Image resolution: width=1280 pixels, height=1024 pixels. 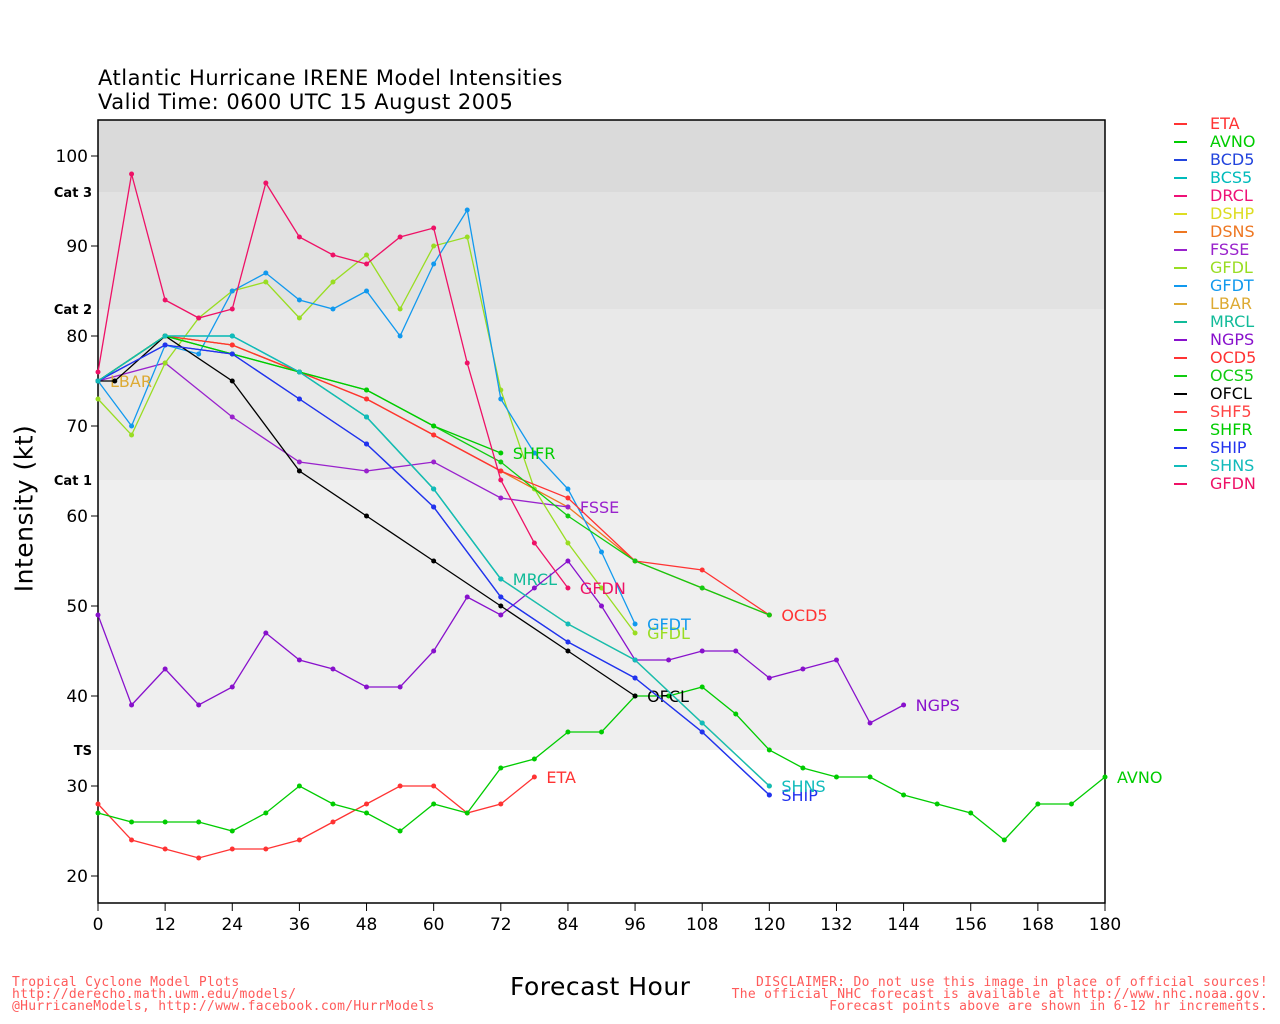 What do you see at coordinates (1139, 777) in the screenshot?
I see `series-end-label: AVNO` at bounding box center [1139, 777].